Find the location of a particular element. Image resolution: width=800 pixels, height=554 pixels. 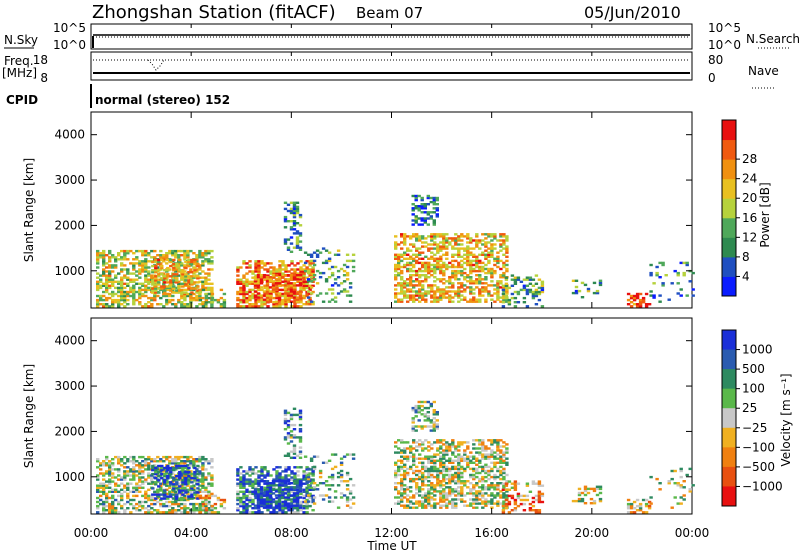

colorbar-swatch is located at coordinates (729, 457).